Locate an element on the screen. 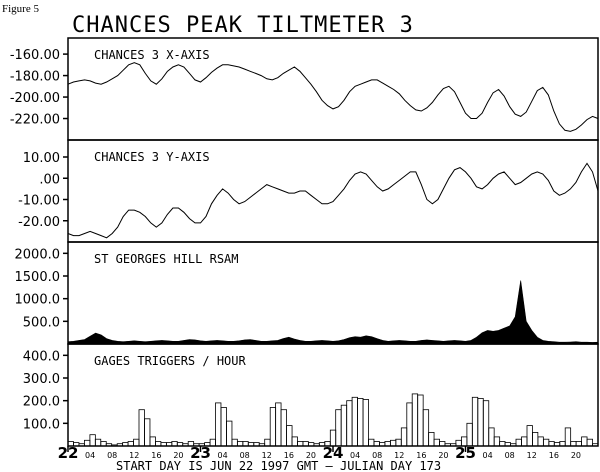 The image size is (600, 472). y-tick-label: 1000.0 is located at coordinates (38, 300).